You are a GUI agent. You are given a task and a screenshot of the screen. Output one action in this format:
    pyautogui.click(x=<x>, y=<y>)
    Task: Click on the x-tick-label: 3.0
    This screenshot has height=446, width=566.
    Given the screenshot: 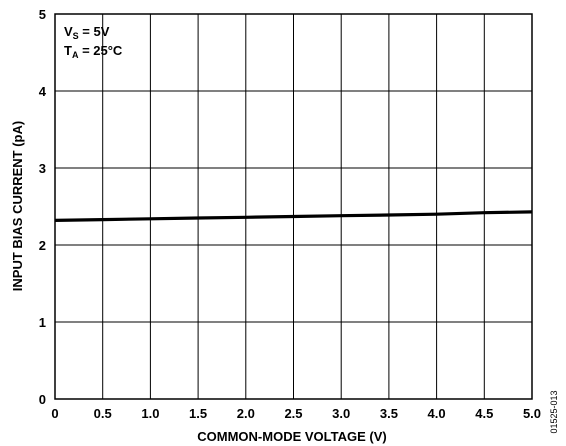 What is the action you would take?
    pyautogui.click(x=341, y=413)
    